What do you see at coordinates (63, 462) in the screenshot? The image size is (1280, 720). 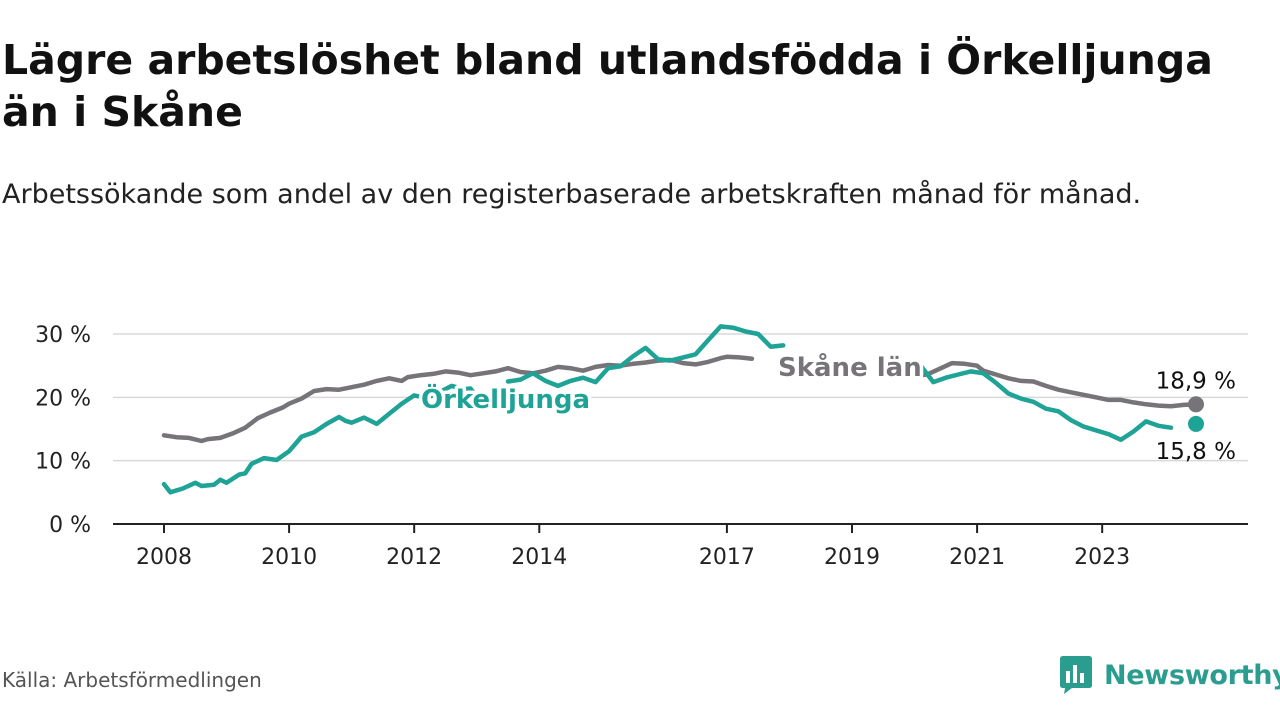 I see `y-tick-label-10: 10 %` at bounding box center [63, 462].